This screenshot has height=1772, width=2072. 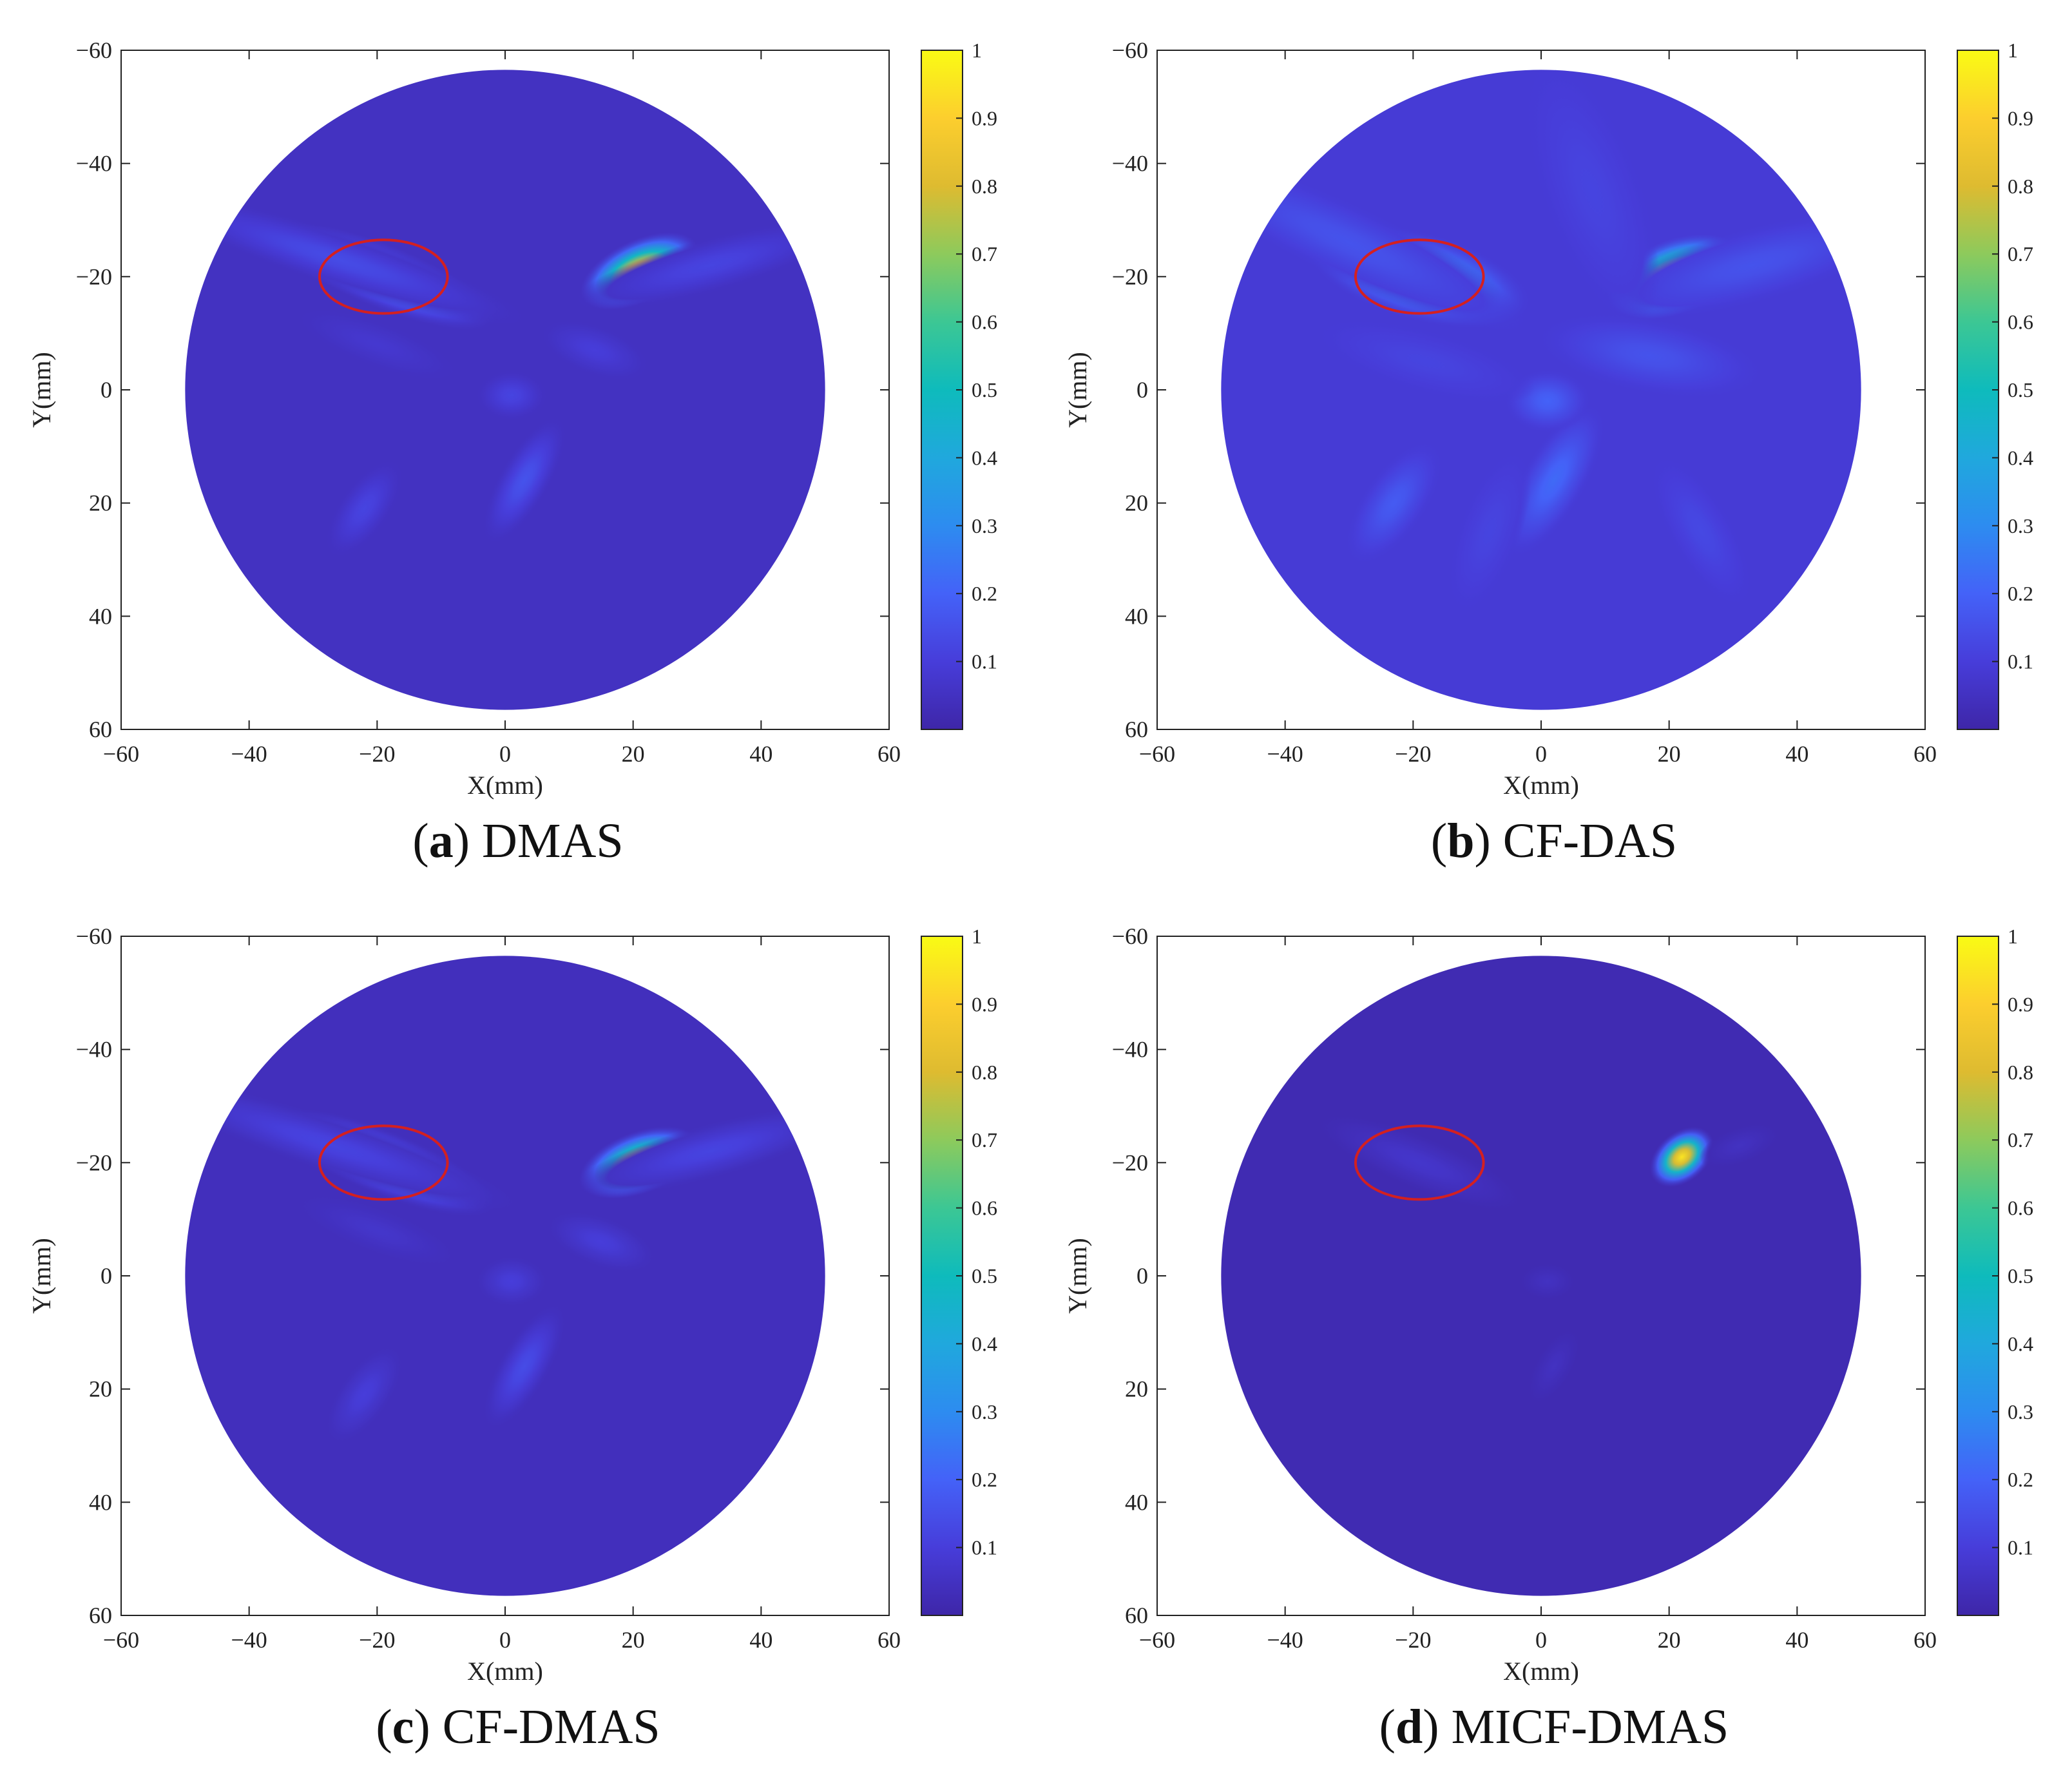 I want to click on panel-caption: (d) MICF-DMAS, so click(x=1554, y=1727).